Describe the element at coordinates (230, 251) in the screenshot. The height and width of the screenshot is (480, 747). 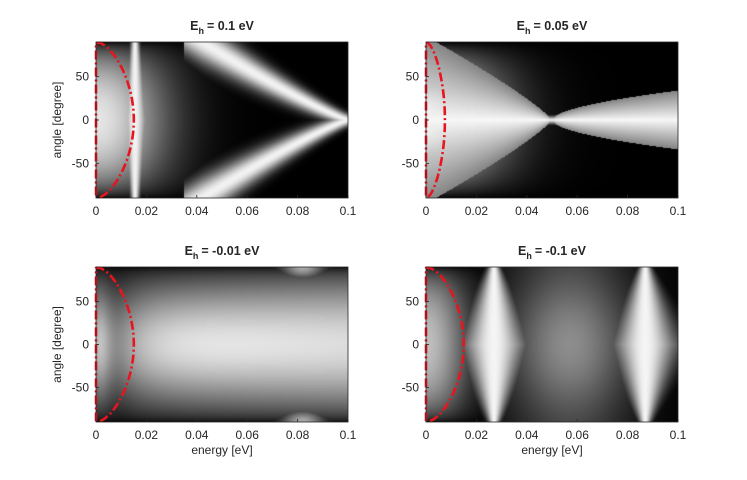
I see `title-value: = -0.01 eV` at that location.